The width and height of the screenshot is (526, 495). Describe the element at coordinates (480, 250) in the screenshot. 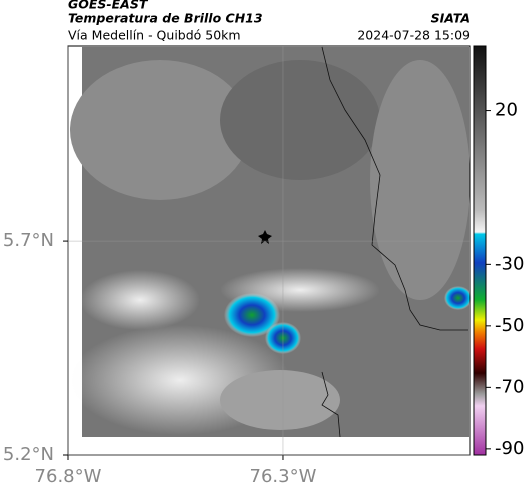

I see `colorbar` at that location.